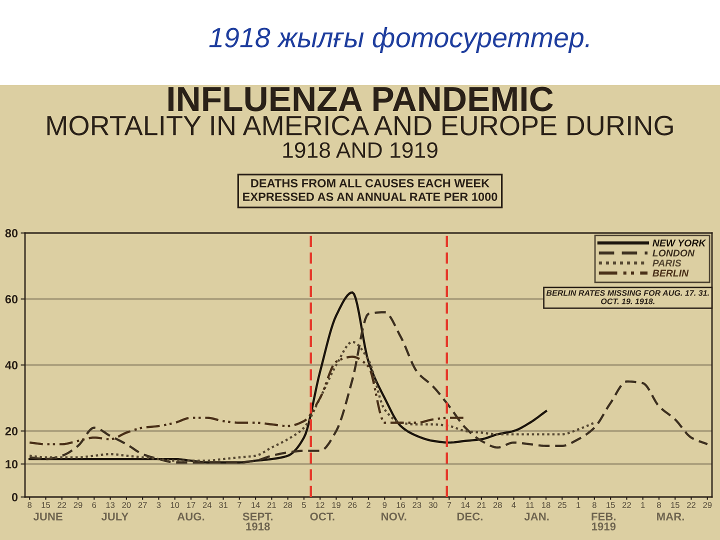  What do you see at coordinates (562, 505) in the screenshot?
I see `x-tick-label: 25` at bounding box center [562, 505].